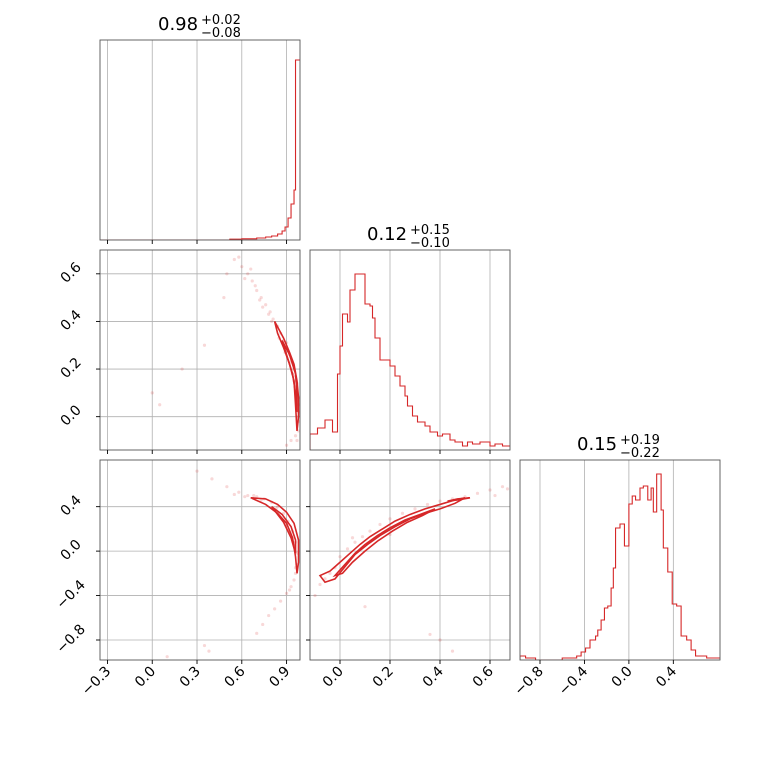  I want to click on diag-2-tick-label-x: 0.0, so click(622, 677).